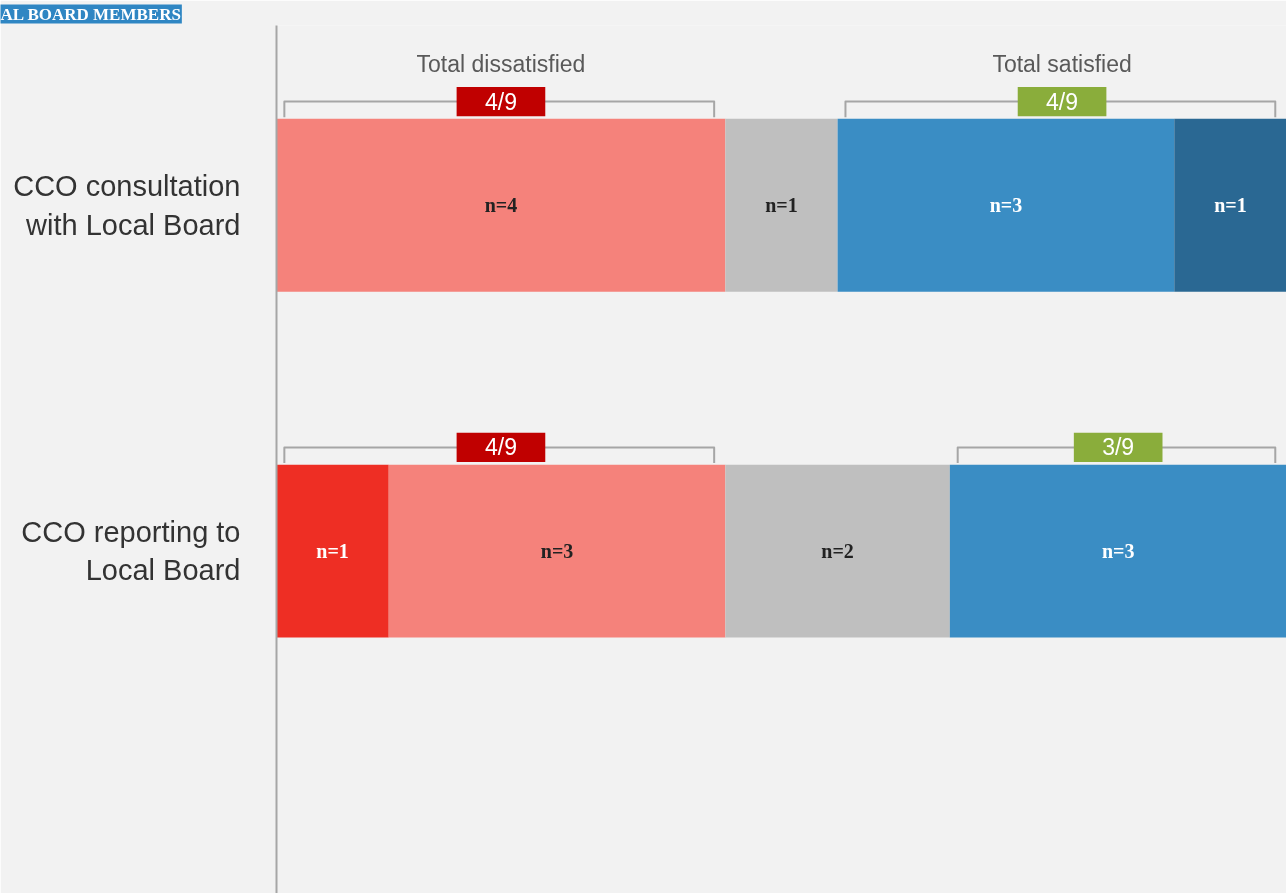 Image resolution: width=1286 pixels, height=893 pixels. Describe the element at coordinates (131, 551) in the screenshot. I see `y-tick-label: CCO reporting to Local Board` at that location.